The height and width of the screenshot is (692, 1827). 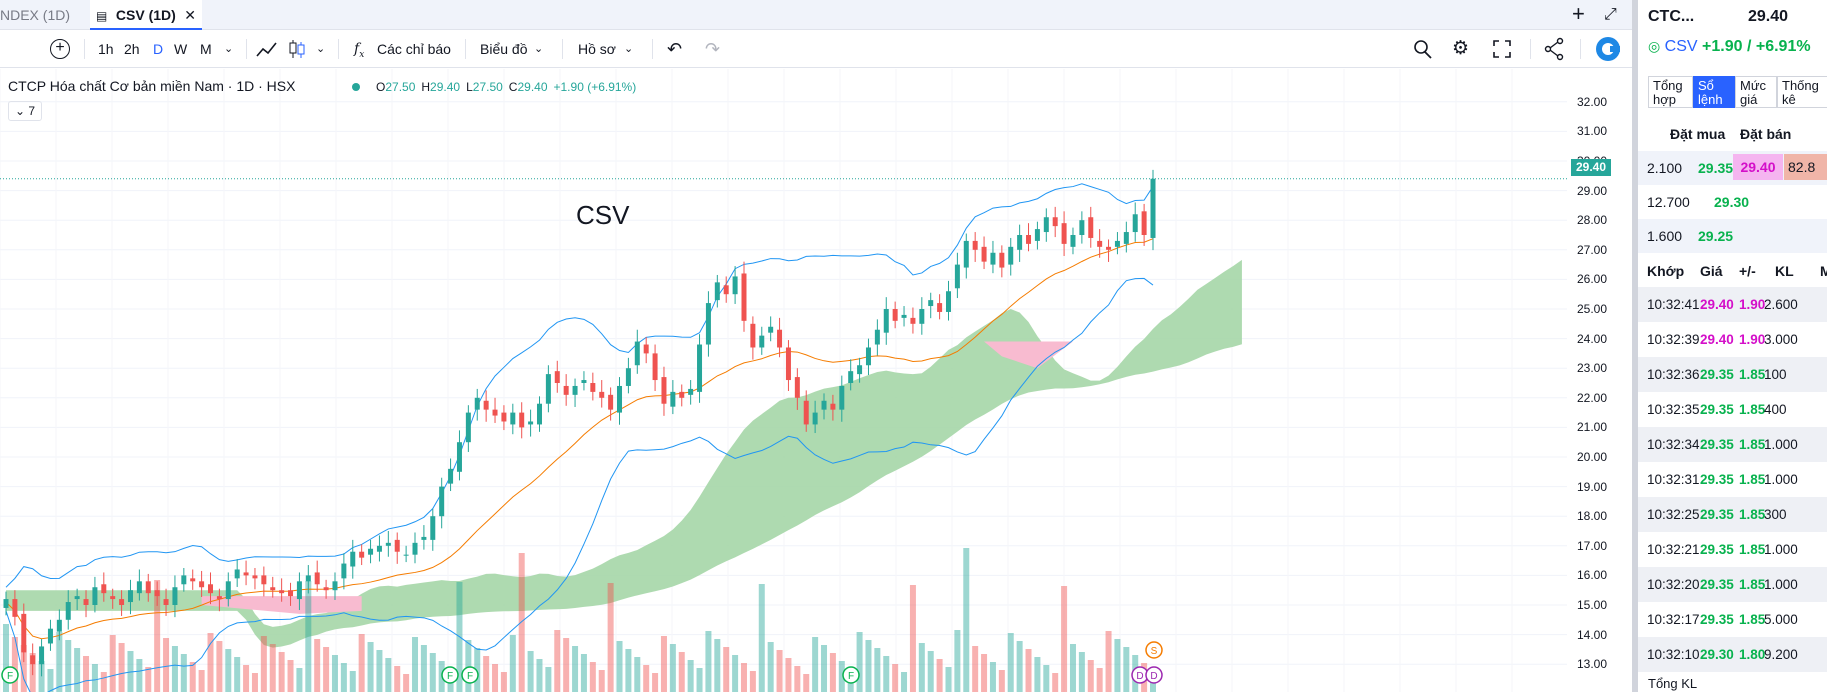 What do you see at coordinates (1752, 619) in the screenshot?
I see `trade-change: 1.85` at bounding box center [1752, 619].